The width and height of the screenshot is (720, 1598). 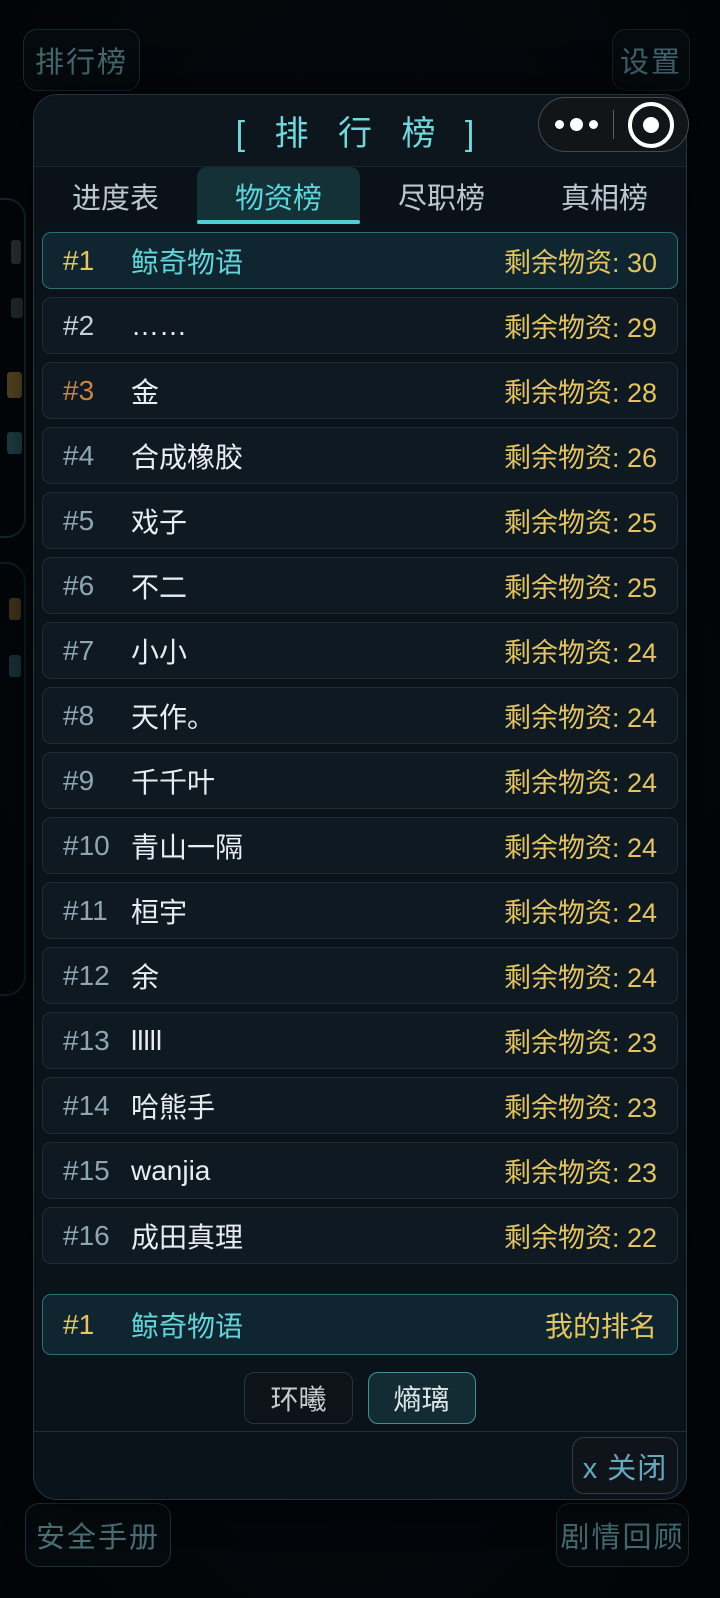 What do you see at coordinates (81, 60) in the screenshot?
I see `ranking-button: 排行榜` at bounding box center [81, 60].